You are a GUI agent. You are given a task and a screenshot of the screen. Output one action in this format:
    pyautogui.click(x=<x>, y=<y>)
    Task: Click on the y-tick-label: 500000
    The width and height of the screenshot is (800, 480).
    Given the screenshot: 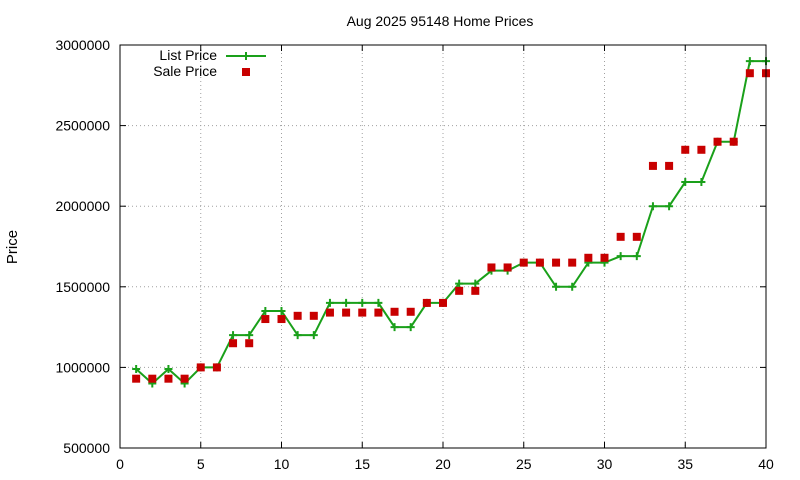 What is the action you would take?
    pyautogui.click(x=86, y=448)
    